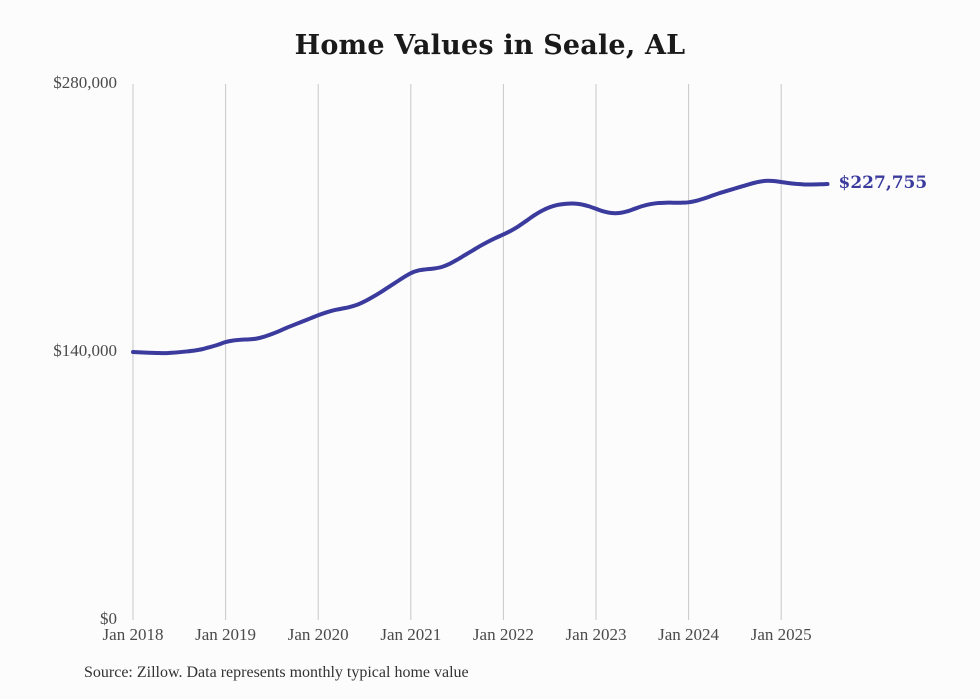 The height and width of the screenshot is (699, 980). Describe the element at coordinates (411, 634) in the screenshot. I see `x-tick-label-jan-2021: Jan 2021` at that location.